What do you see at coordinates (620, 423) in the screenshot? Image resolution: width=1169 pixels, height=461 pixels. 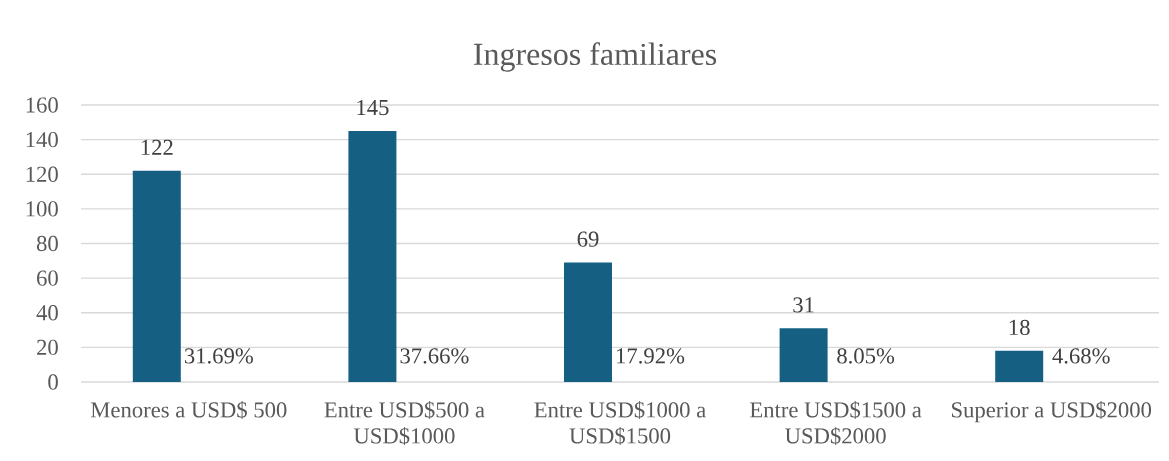 I see `x-tick-label: Entre USD$1000 a USD$1500` at bounding box center [620, 423].